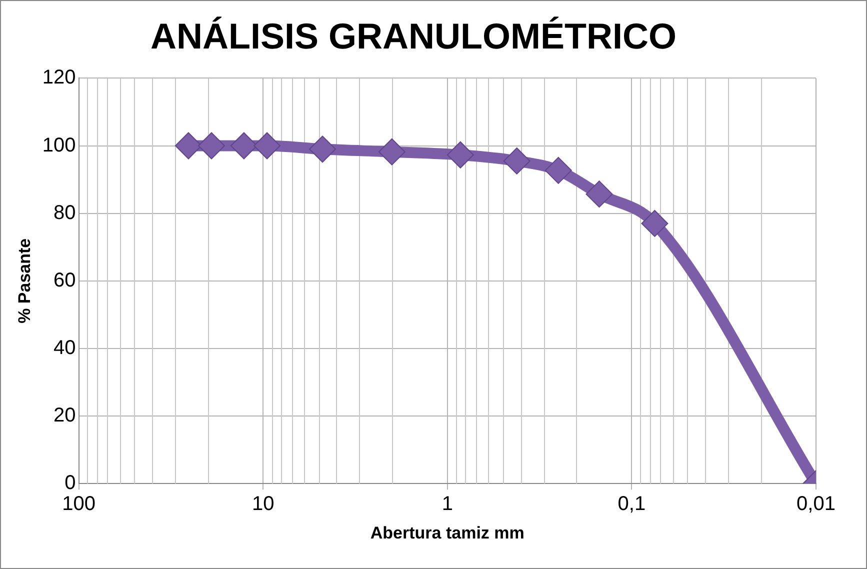 The image size is (867, 569). I want to click on y-axis-title: % Pasante, so click(24, 281).